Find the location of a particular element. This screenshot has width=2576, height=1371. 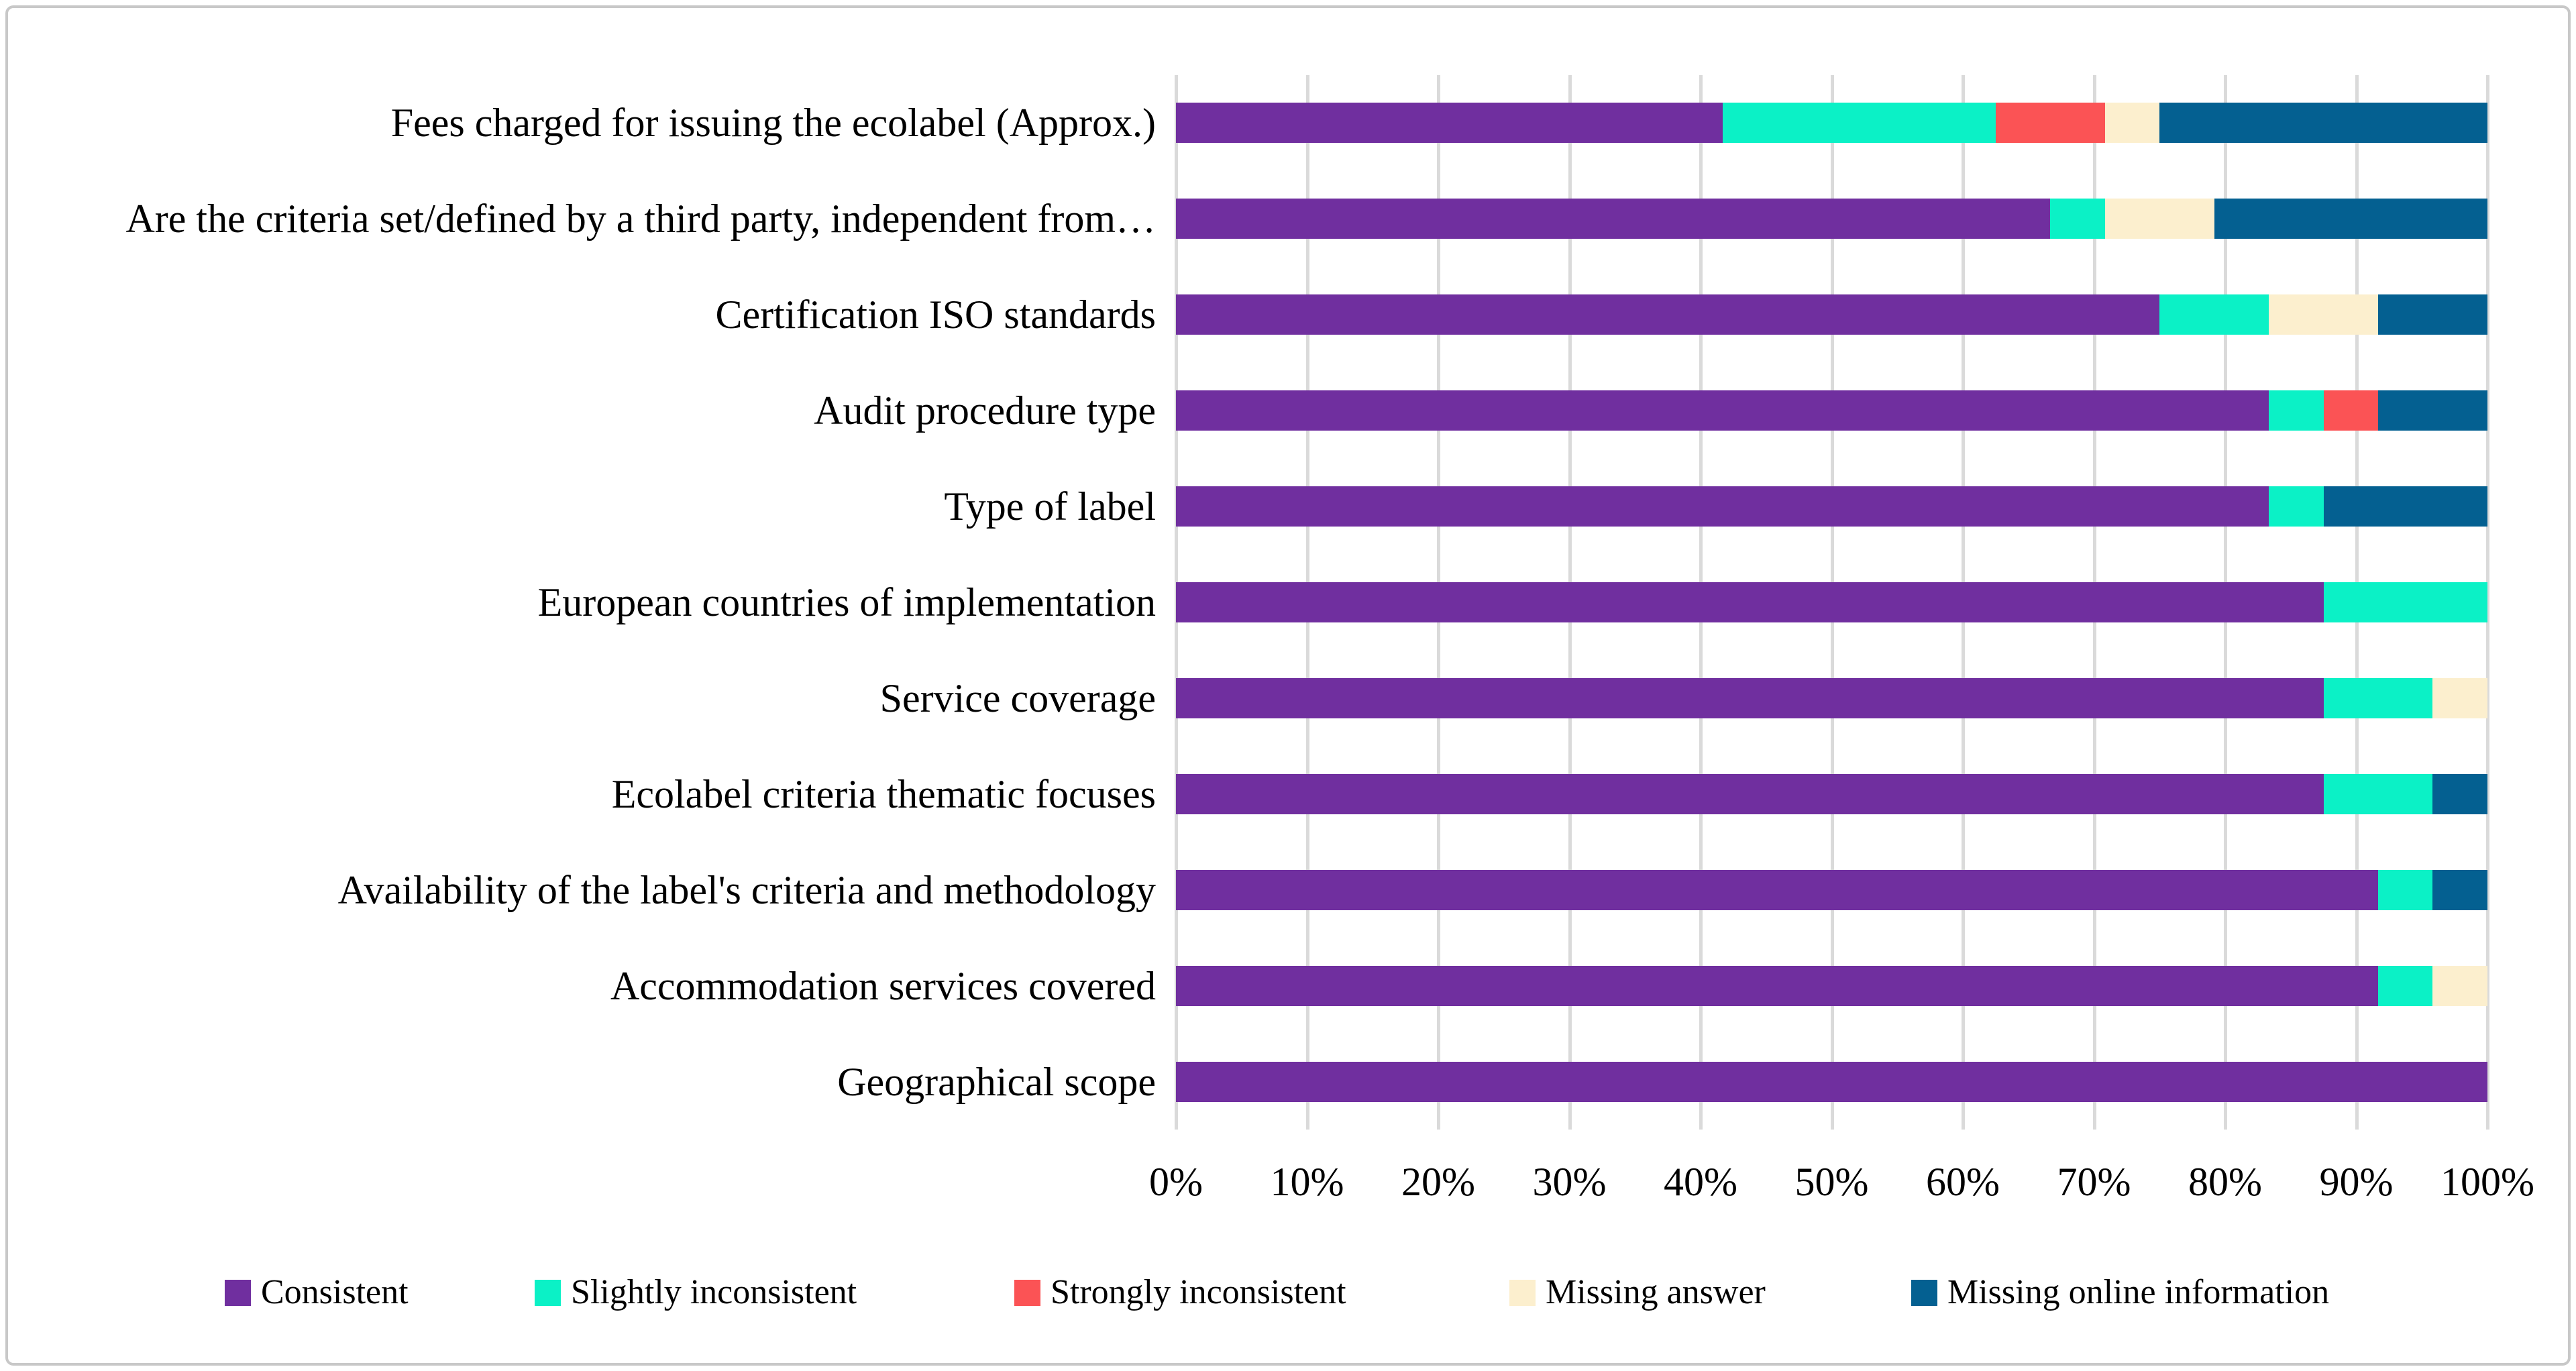

x-tick-label: 20% is located at coordinates (1438, 1182).